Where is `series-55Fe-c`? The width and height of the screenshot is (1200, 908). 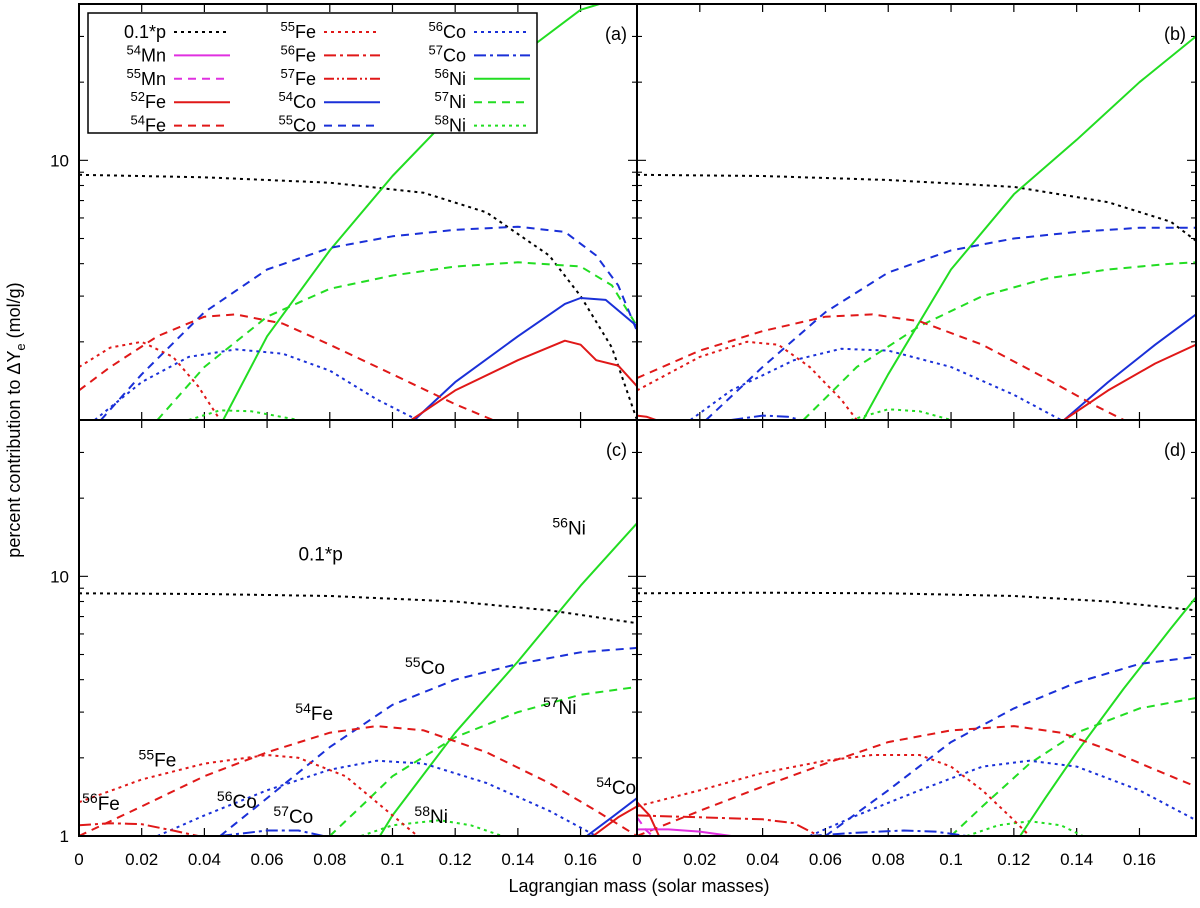 series-55Fe-c is located at coordinates (249, 795).